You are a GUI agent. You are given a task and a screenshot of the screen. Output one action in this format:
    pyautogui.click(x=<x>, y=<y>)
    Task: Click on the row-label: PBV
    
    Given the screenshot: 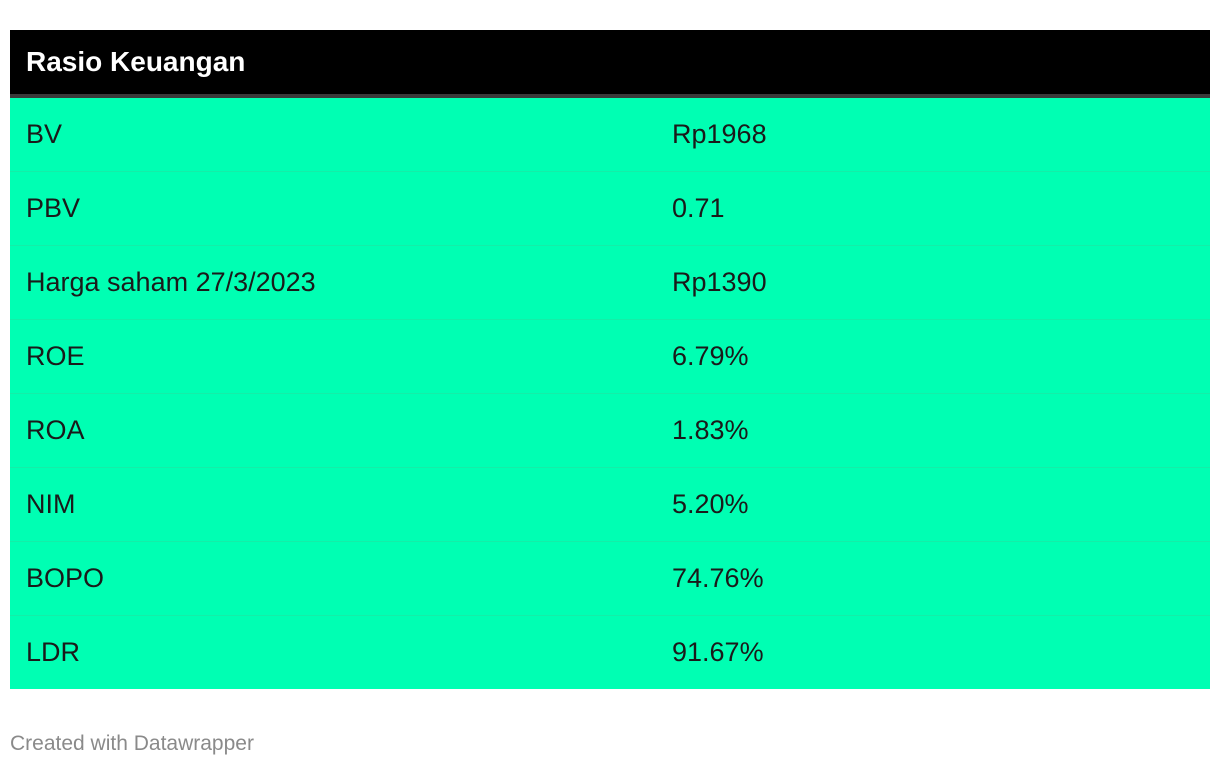 What is the action you would take?
    pyautogui.click(x=53, y=208)
    